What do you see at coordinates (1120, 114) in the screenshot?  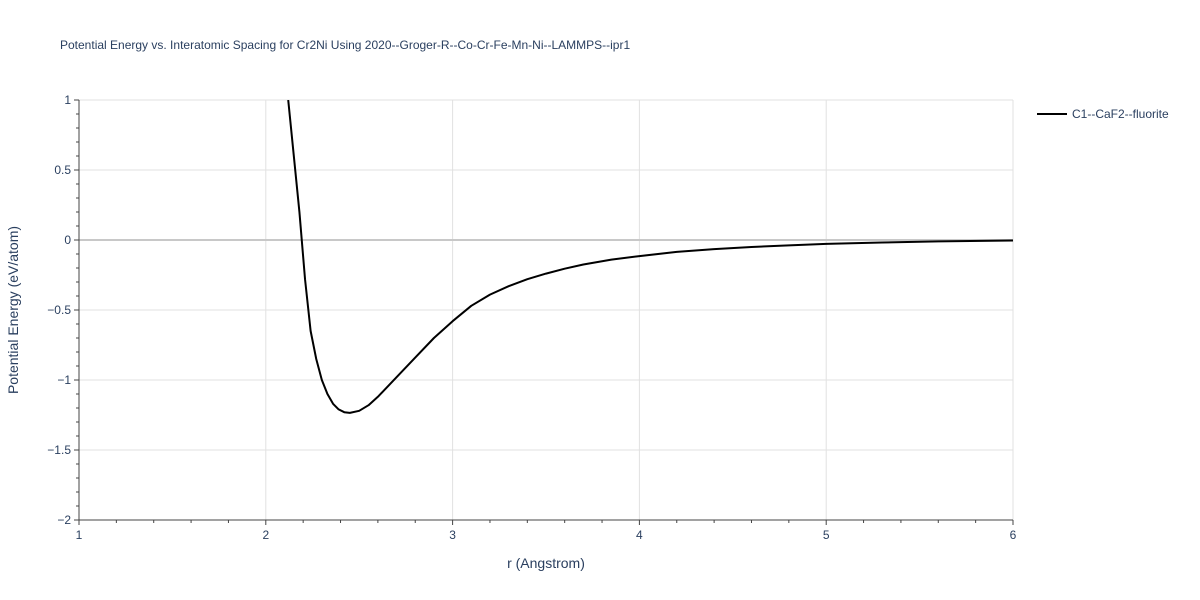 I see `legend-item-label: C1--CaF2--fluorite` at bounding box center [1120, 114].